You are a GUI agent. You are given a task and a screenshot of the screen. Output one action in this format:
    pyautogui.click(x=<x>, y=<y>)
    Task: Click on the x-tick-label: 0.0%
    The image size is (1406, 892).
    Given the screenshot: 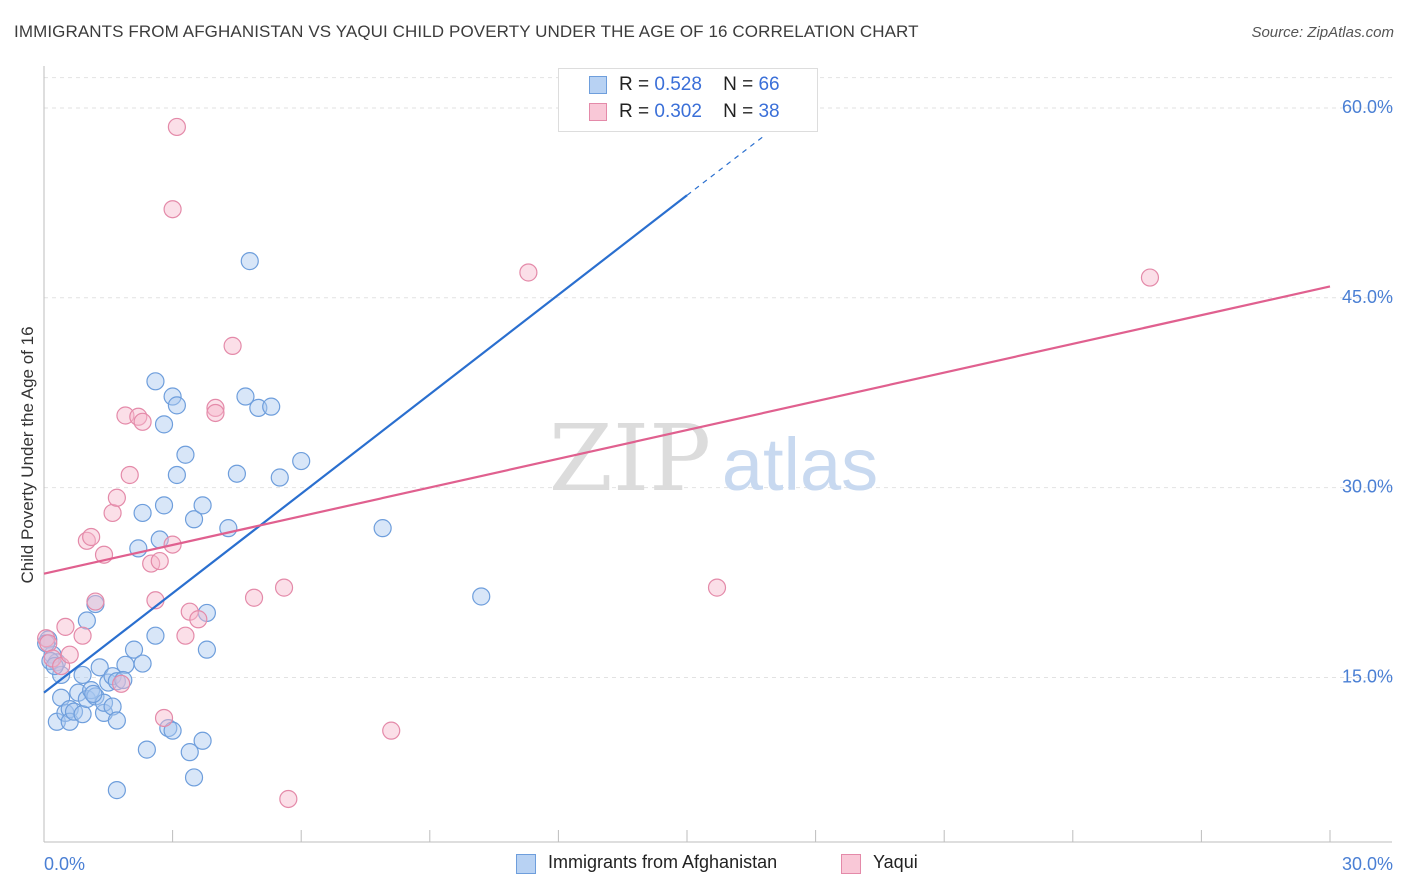 What is the action you would take?
    pyautogui.click(x=64, y=864)
    